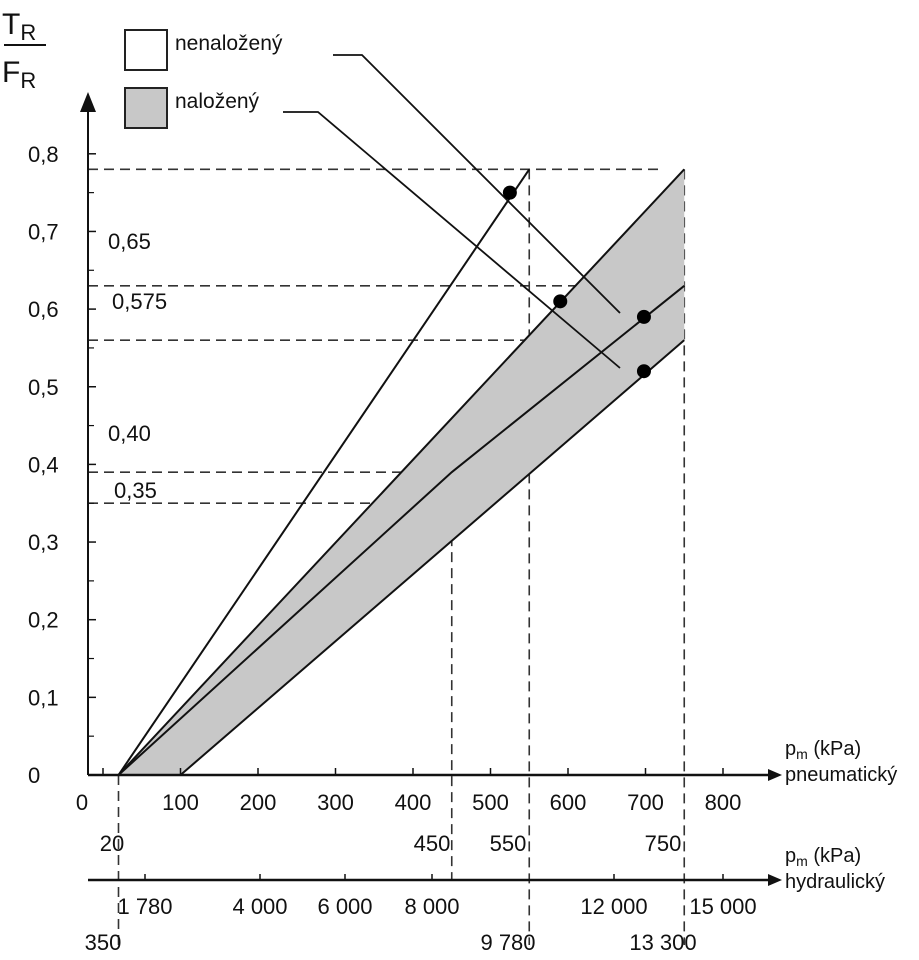  I want to click on x-tick-label-hydraulic: 12 000, so click(613, 906).